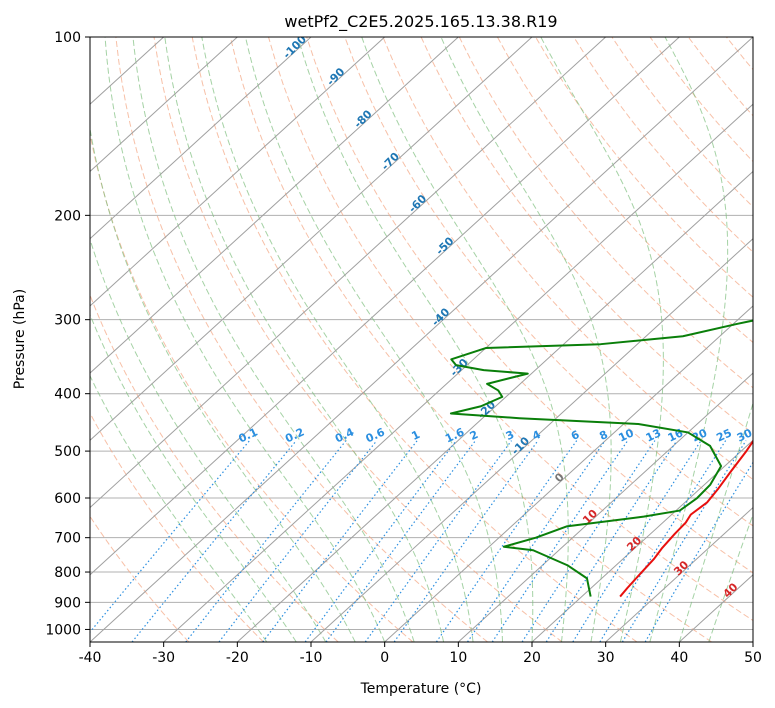  What do you see at coordinates (67, 603) in the screenshot?
I see `y-tick-label: 900` at bounding box center [67, 603].